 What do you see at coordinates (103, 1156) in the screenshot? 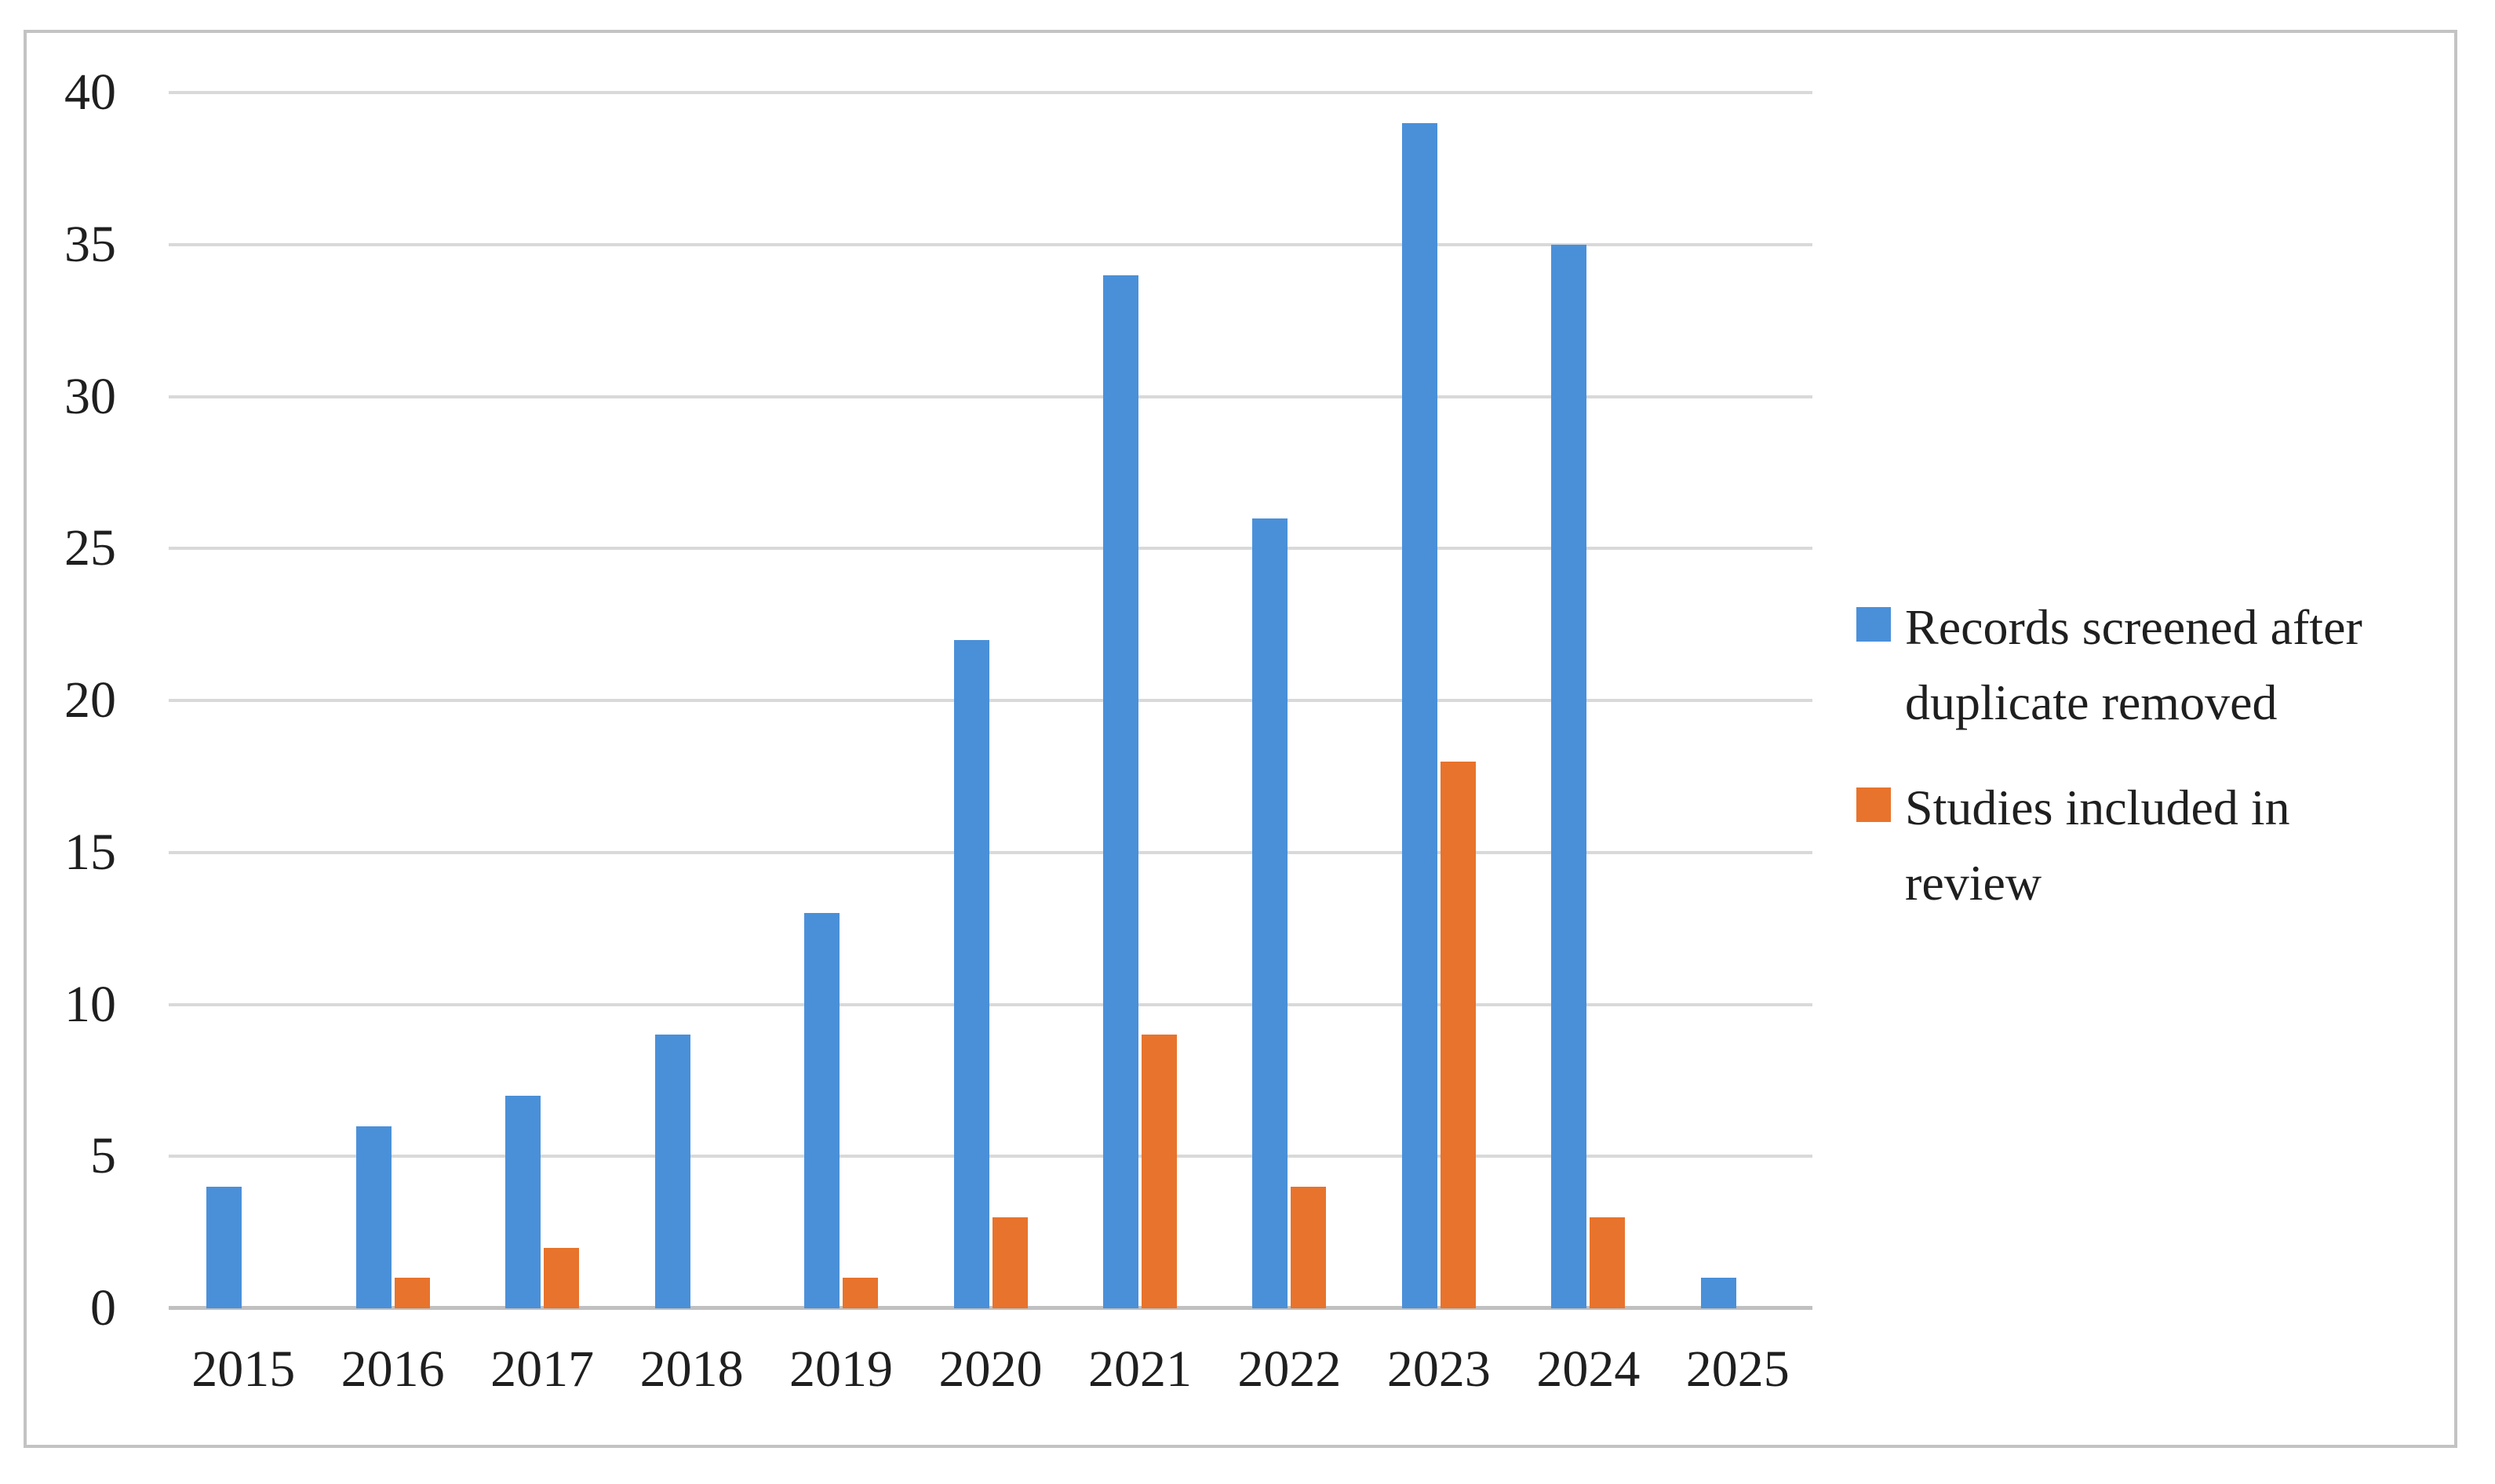
I see `y-tick-label-5: 5` at bounding box center [103, 1156].